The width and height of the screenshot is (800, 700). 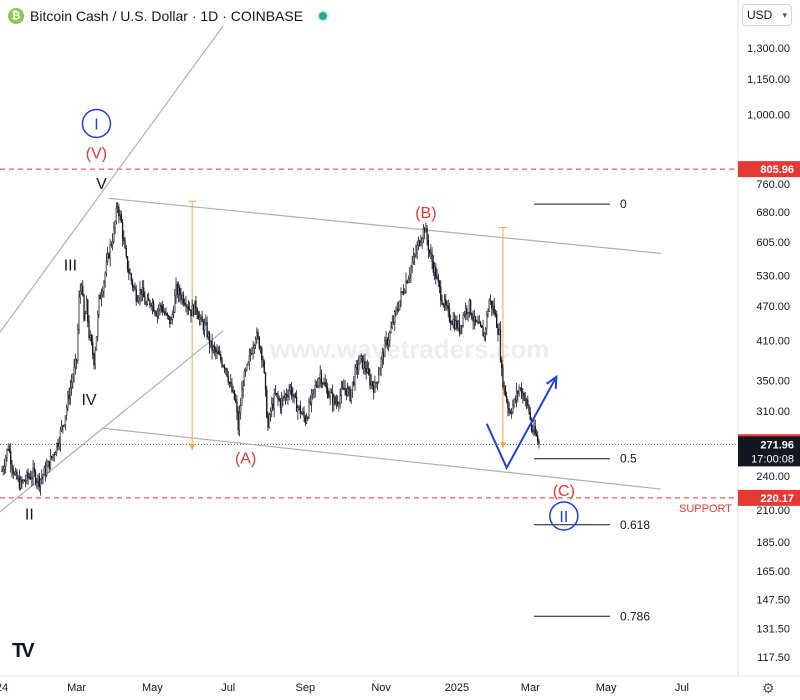 I want to click on gear-icon: ⚙, so click(x=768, y=688).